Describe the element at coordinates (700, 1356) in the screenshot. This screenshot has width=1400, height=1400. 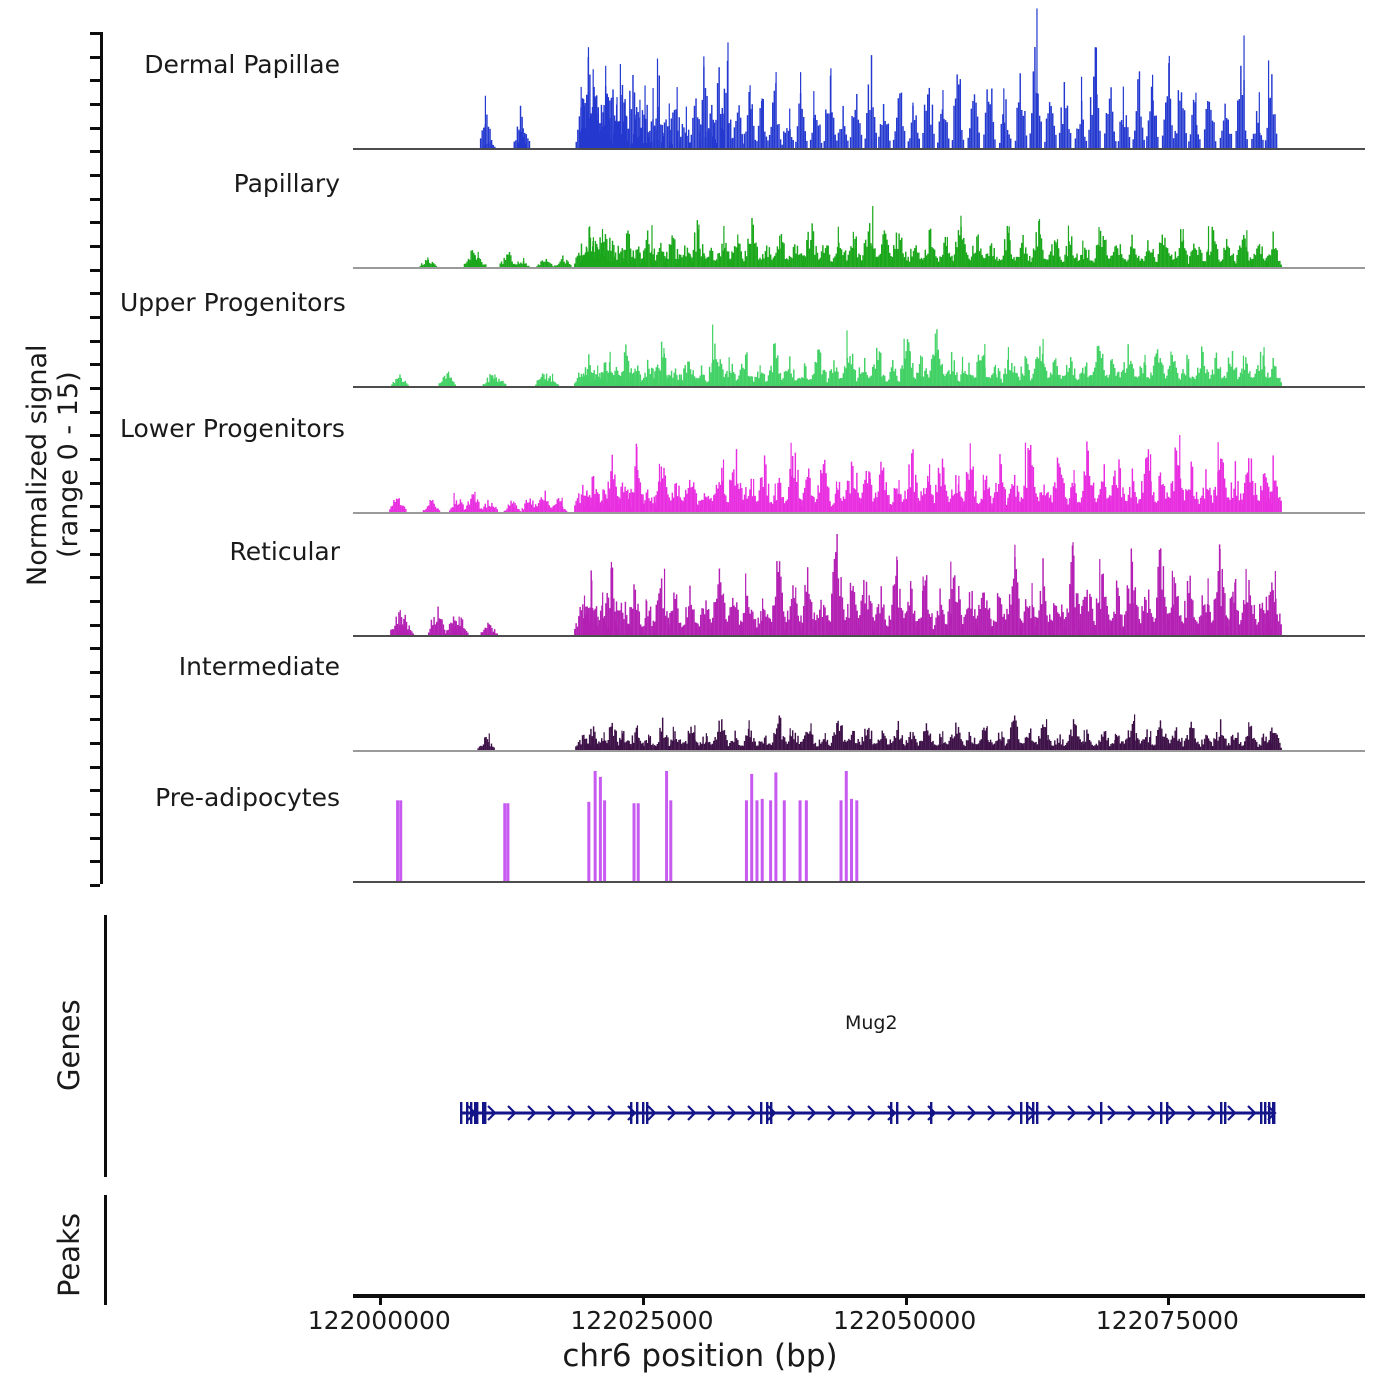
I see `x-axis-title: chr6 position (bp)` at that location.